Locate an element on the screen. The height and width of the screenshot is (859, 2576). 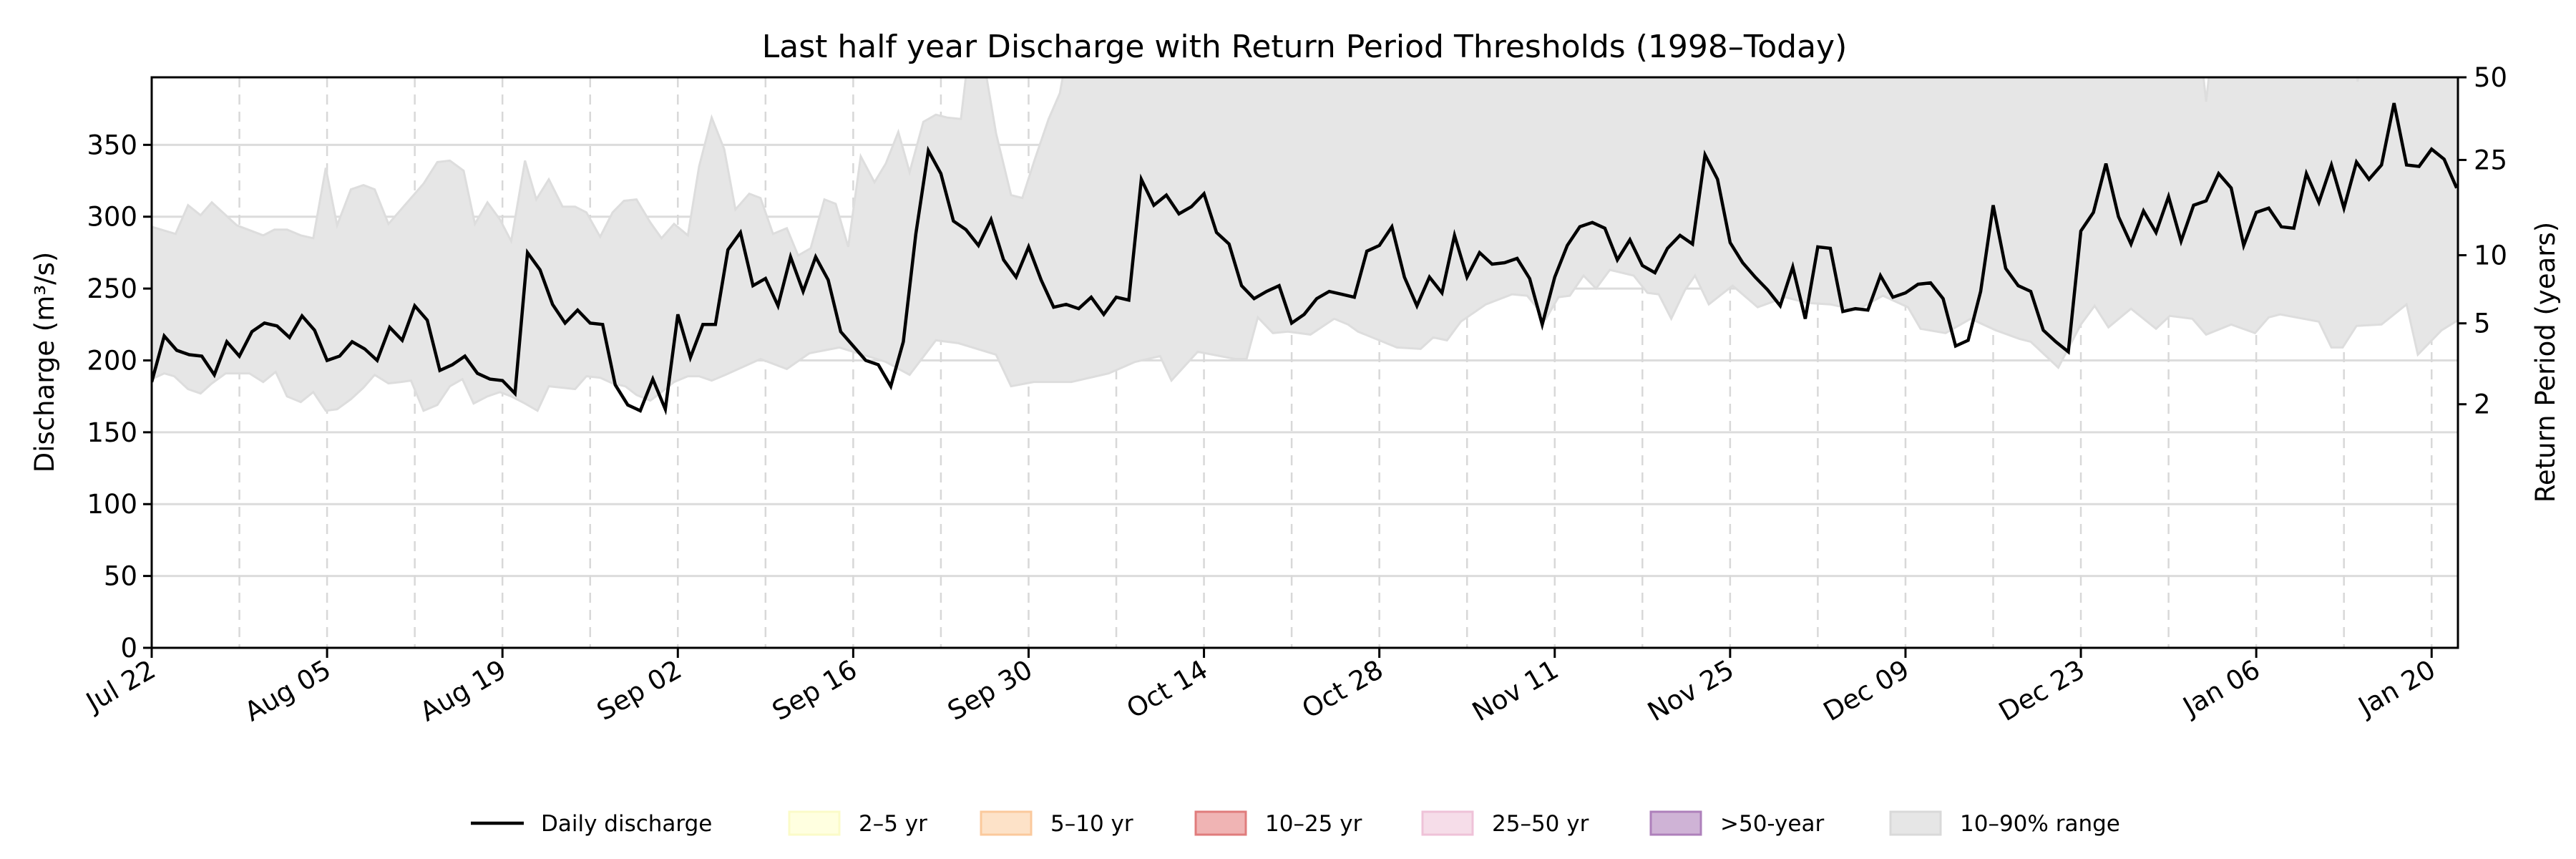
legend-item: 25–50 yr is located at coordinates (1505, 823).